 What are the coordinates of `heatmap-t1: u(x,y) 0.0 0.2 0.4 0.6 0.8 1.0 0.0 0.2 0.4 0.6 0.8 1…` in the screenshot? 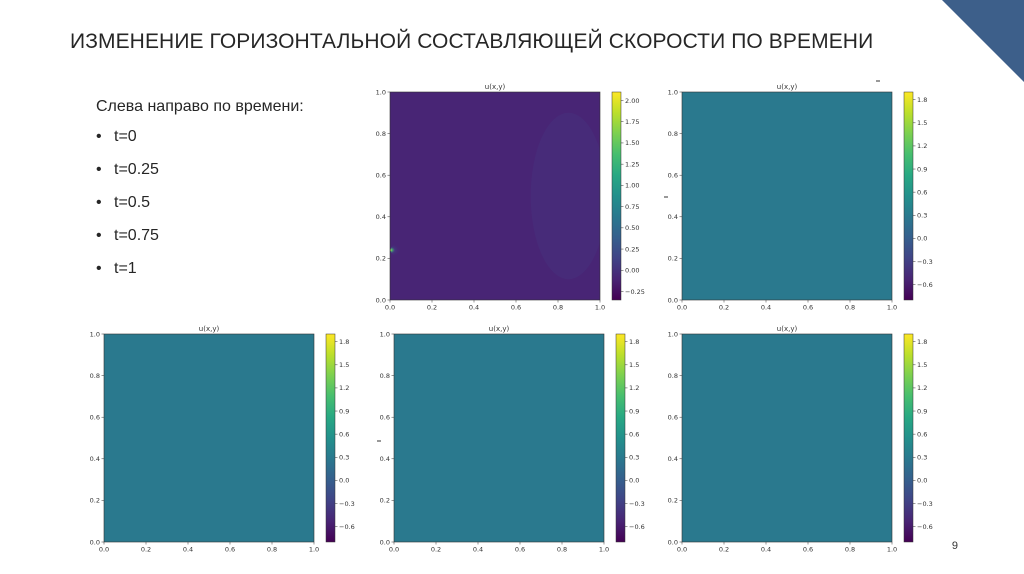 It's located at (799, 440).